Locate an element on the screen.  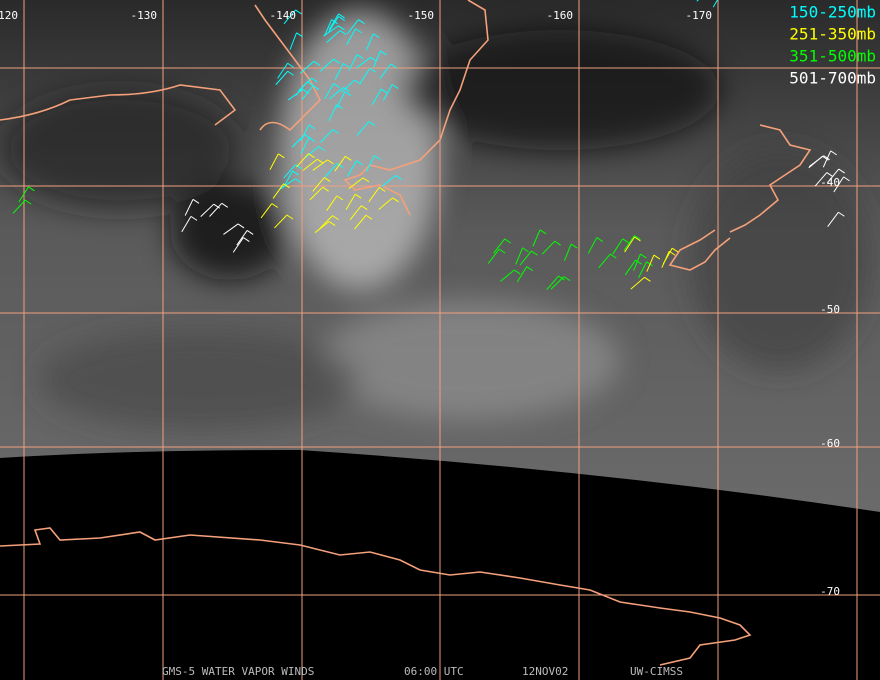
footer-text: 12NOV02 is located at coordinates (545, 671).